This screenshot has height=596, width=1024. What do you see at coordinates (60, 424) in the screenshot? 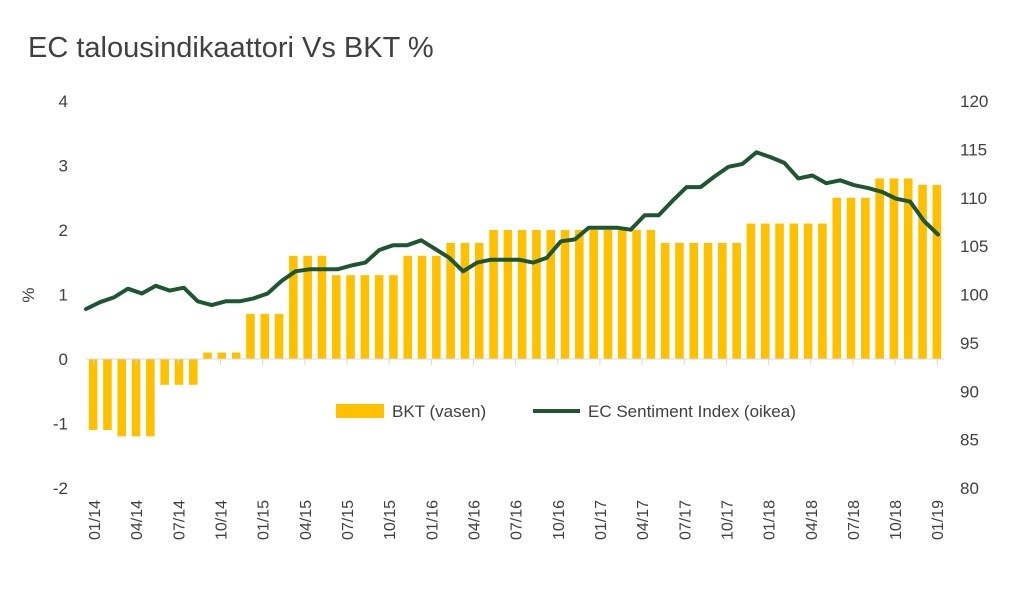
I see `left-tick-label: -1` at bounding box center [60, 424].